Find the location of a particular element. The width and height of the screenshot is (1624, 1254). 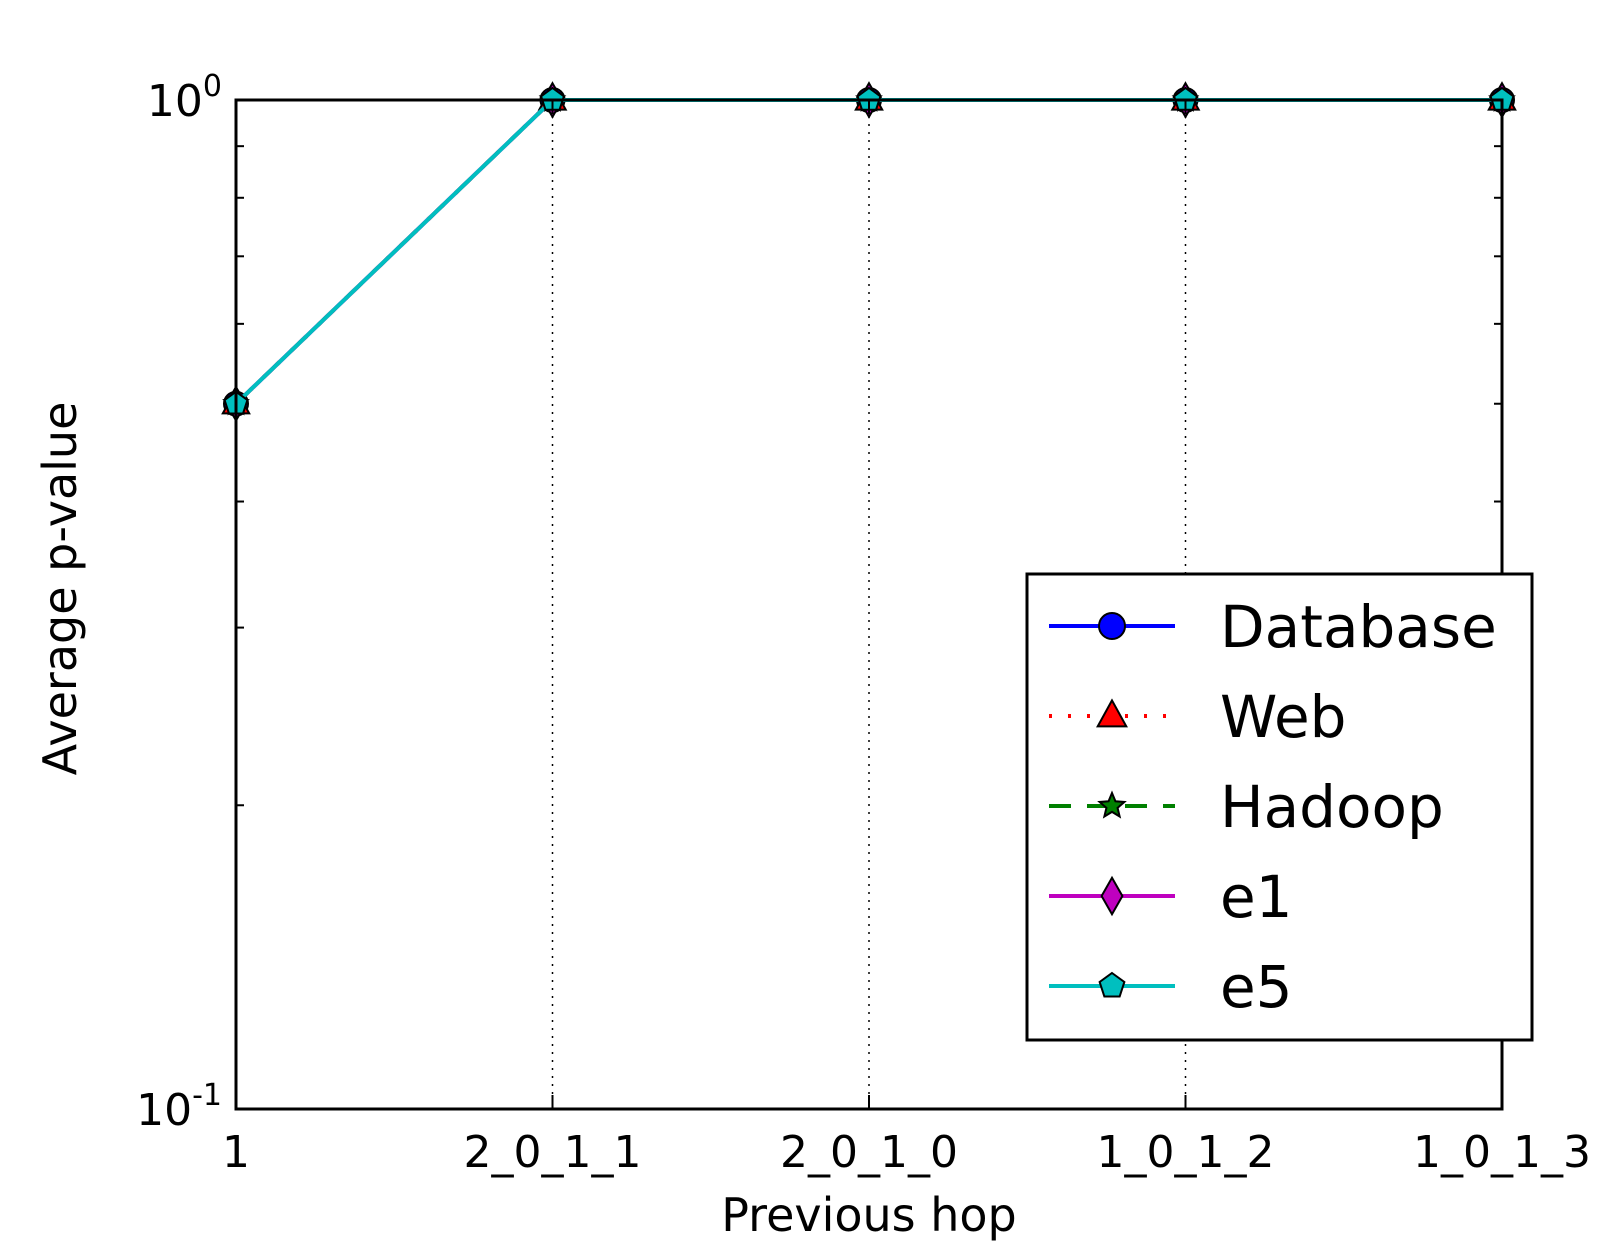

legend-item: Web is located at coordinates (1197, 717).